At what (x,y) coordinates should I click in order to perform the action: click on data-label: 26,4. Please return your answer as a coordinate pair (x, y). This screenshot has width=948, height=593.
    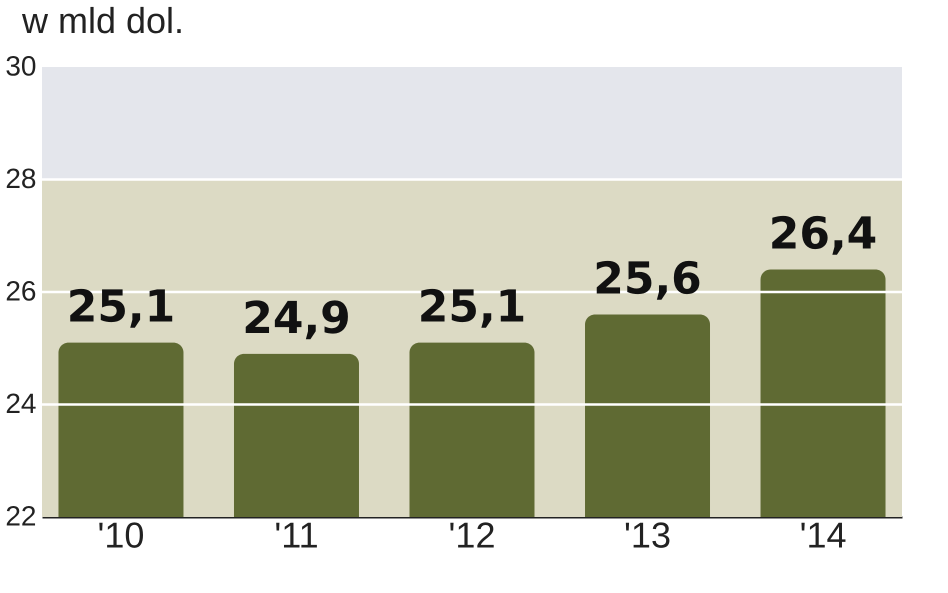
    Looking at the image, I should click on (823, 234).